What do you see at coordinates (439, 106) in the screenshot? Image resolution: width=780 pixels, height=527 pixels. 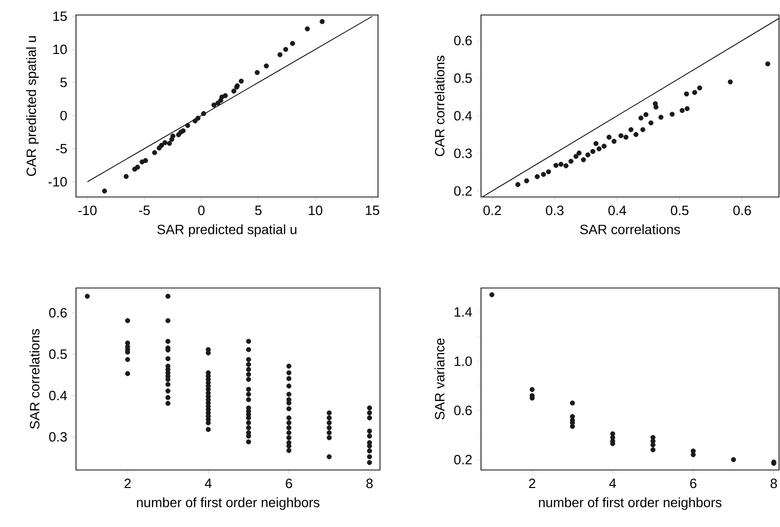 I see `y-axis-title: CAR correlations` at bounding box center [439, 106].